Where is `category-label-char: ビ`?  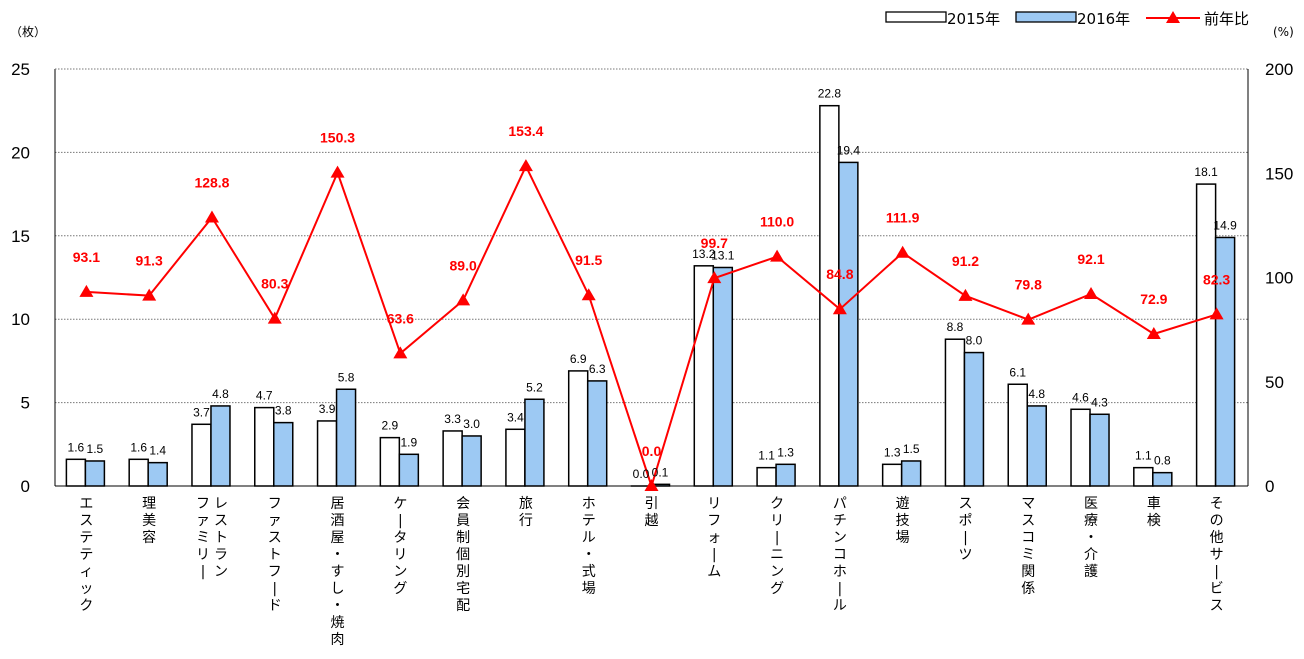
category-label-char: ビ is located at coordinates (1217, 589).